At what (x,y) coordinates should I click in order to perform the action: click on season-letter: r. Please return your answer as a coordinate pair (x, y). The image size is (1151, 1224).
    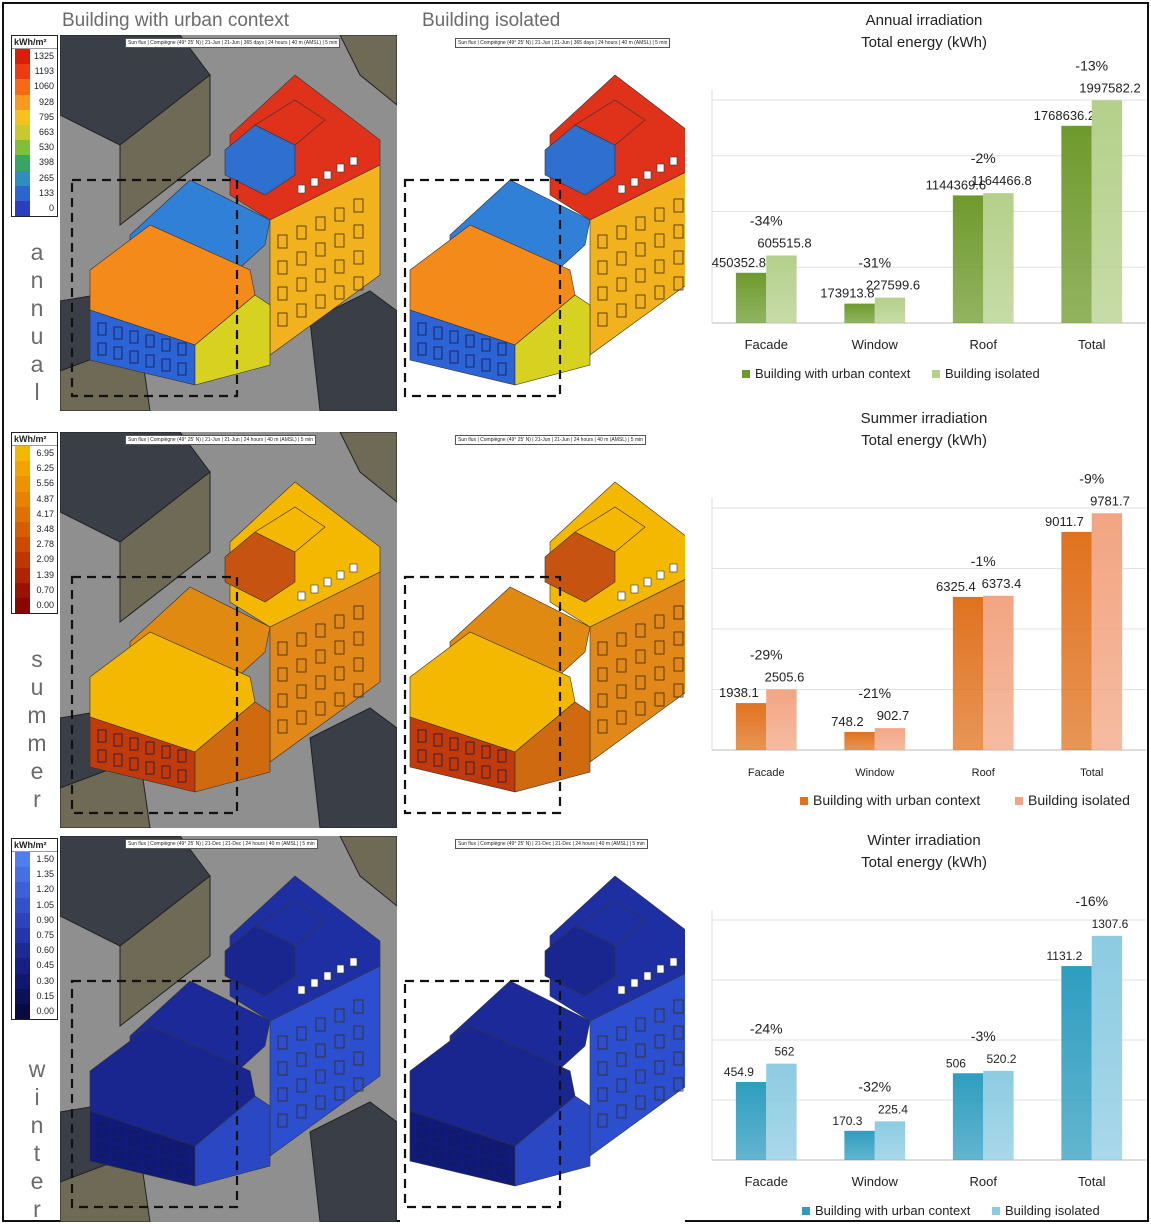
    Looking at the image, I should click on (37, 799).